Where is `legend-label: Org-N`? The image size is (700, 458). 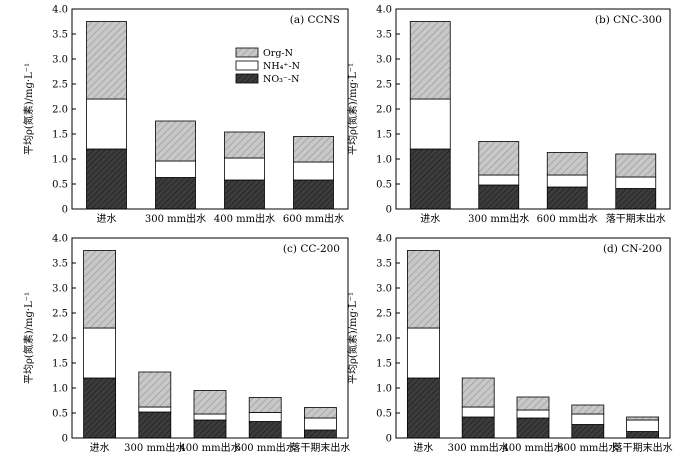
legend-label: Org-N is located at coordinates (278, 53).